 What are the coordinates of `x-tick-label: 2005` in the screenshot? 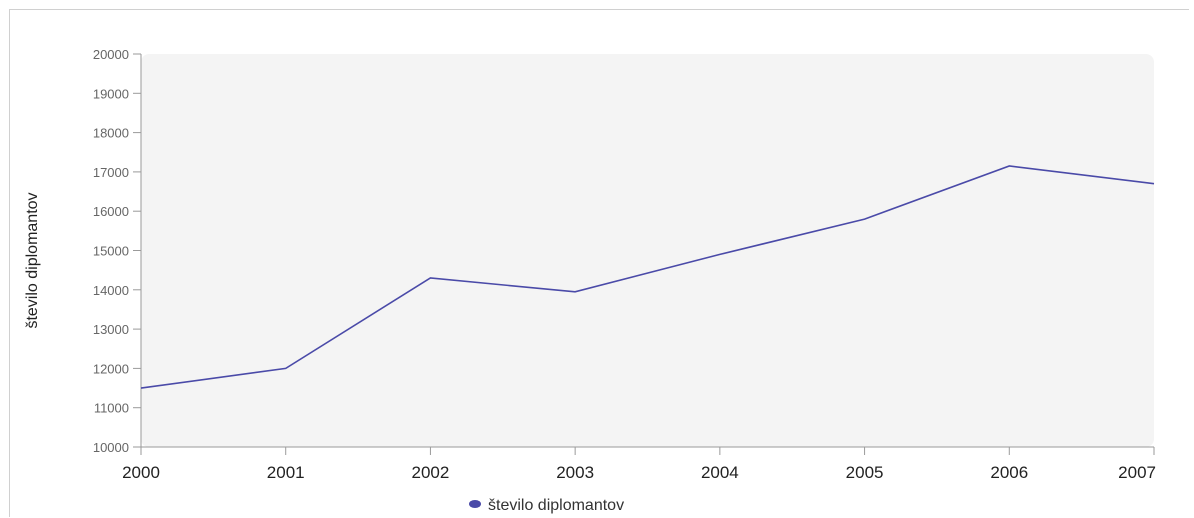 It's located at (865, 472).